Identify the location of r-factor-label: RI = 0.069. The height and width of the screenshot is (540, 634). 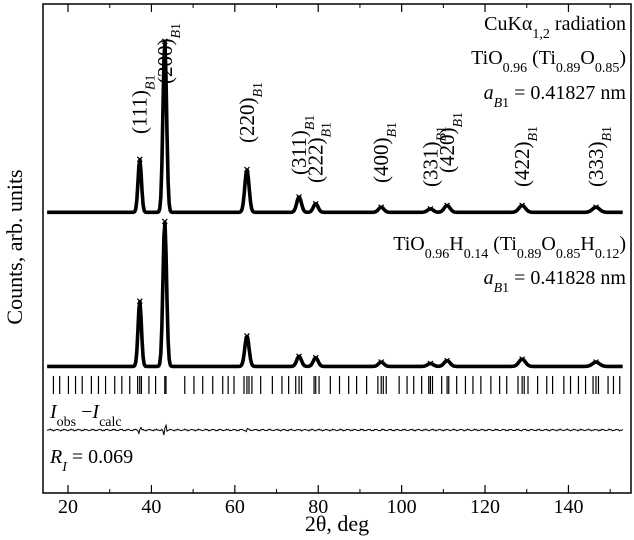
(91, 460).